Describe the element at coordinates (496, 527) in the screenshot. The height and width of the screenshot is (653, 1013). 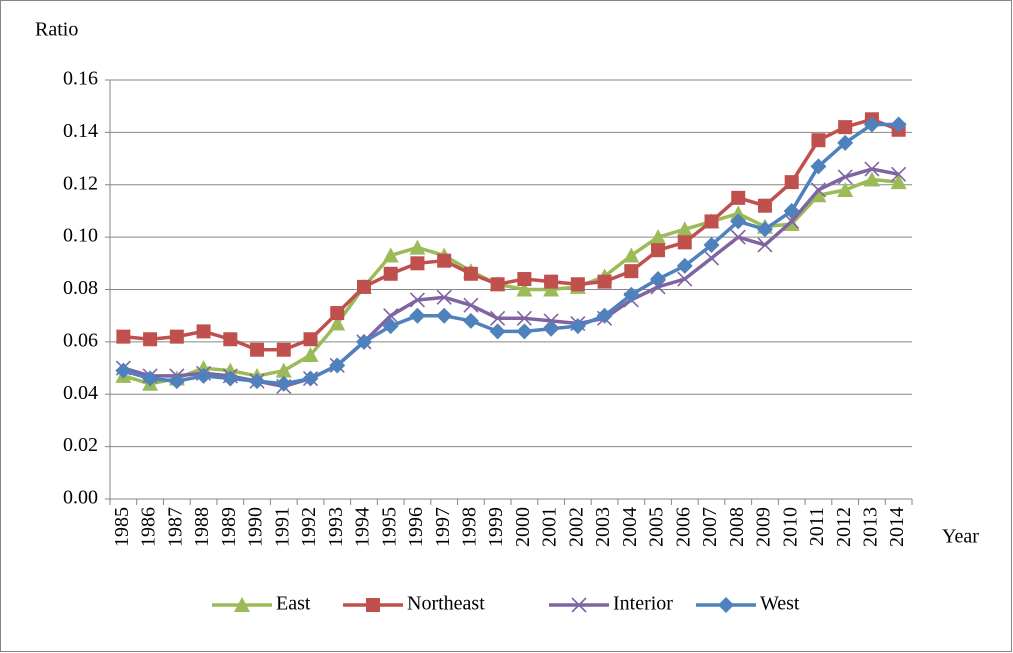
I see `x-tick-label: 1999` at that location.